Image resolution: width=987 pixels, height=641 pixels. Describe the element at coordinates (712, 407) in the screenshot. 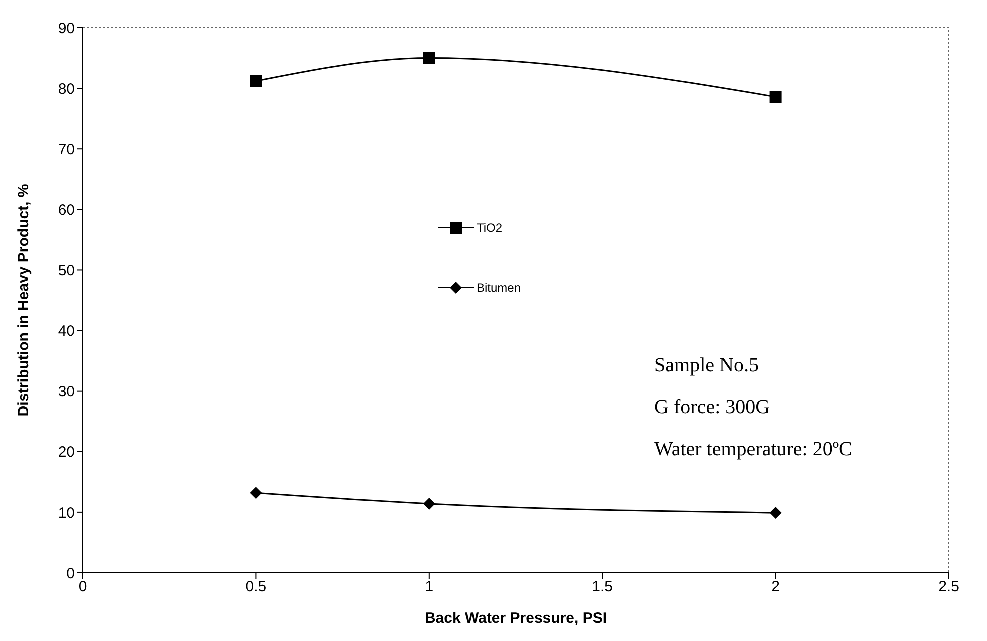

I see `annotation: G force: 300G` at that location.